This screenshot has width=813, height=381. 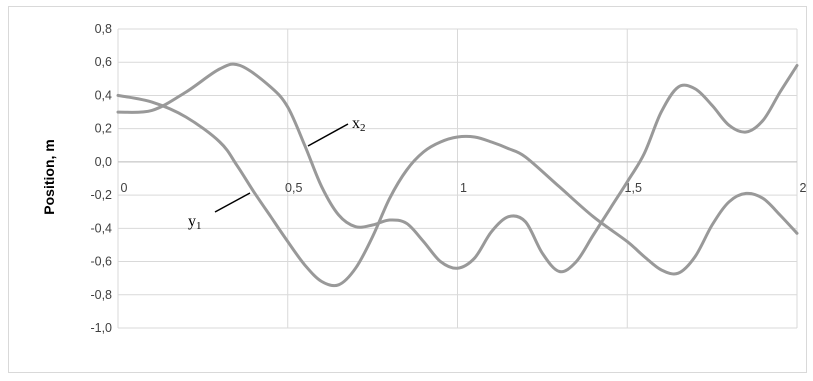 What do you see at coordinates (49, 176) in the screenshot?
I see `y-axis-label: Position, m` at bounding box center [49, 176].